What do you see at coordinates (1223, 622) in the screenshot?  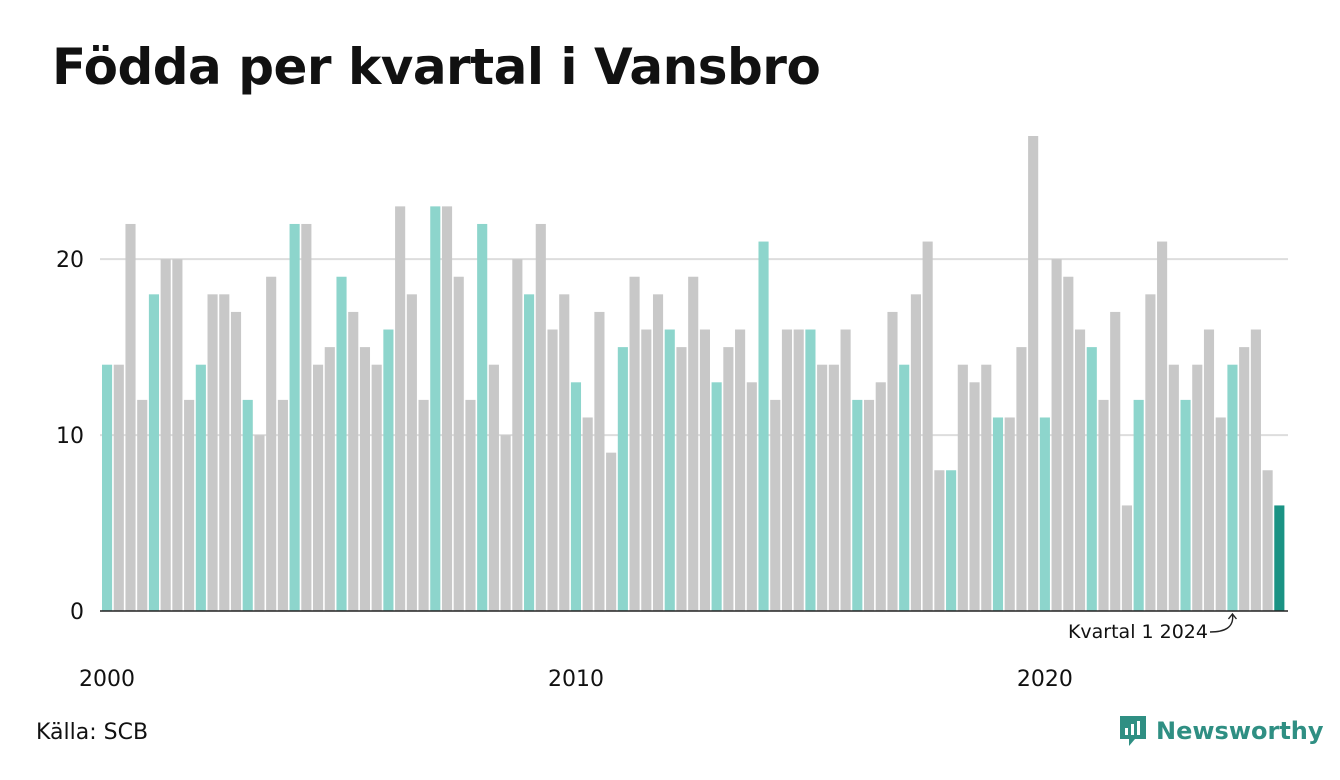 I see `annotation-arrow` at bounding box center [1223, 622].